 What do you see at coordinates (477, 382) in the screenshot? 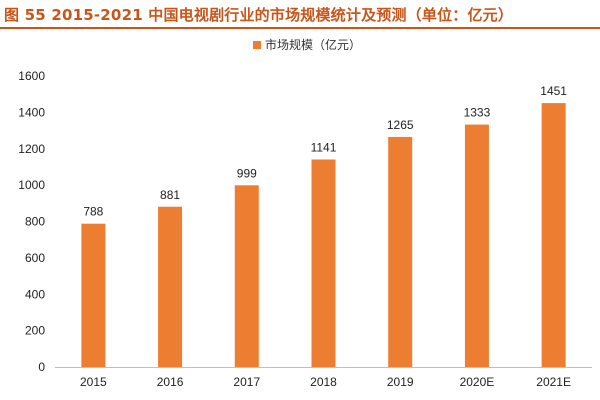
I see `x-tick-label: 2020E` at bounding box center [477, 382].